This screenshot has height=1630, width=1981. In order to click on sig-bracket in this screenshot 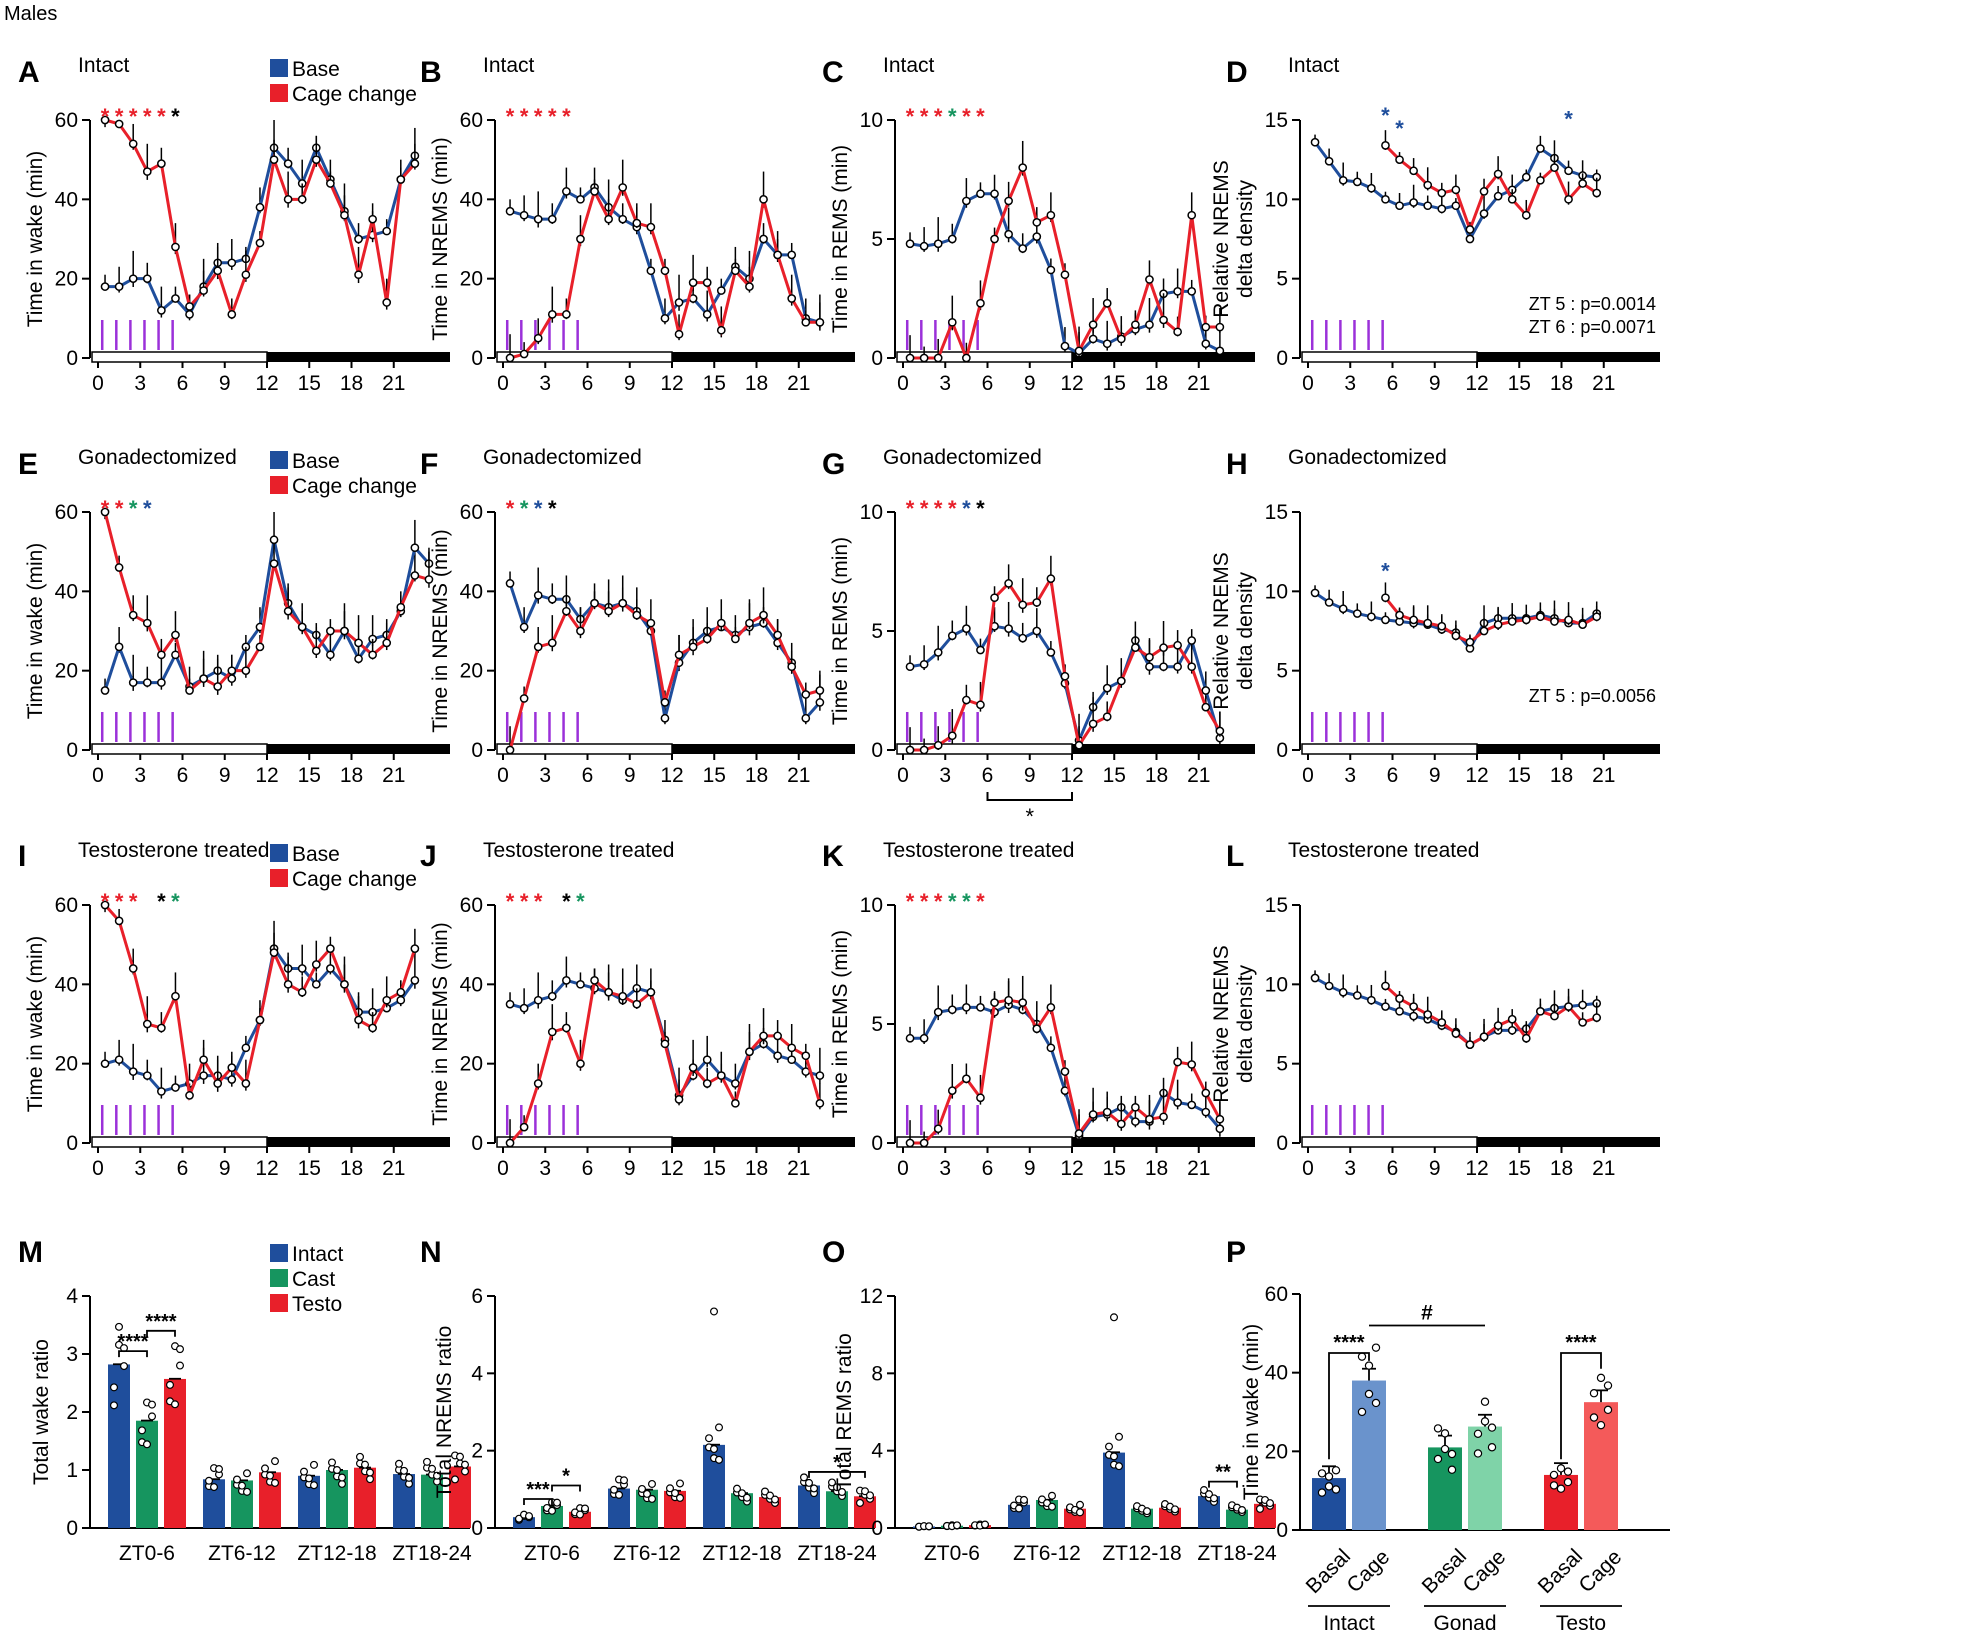, I will do `click(1581, 1406)`.